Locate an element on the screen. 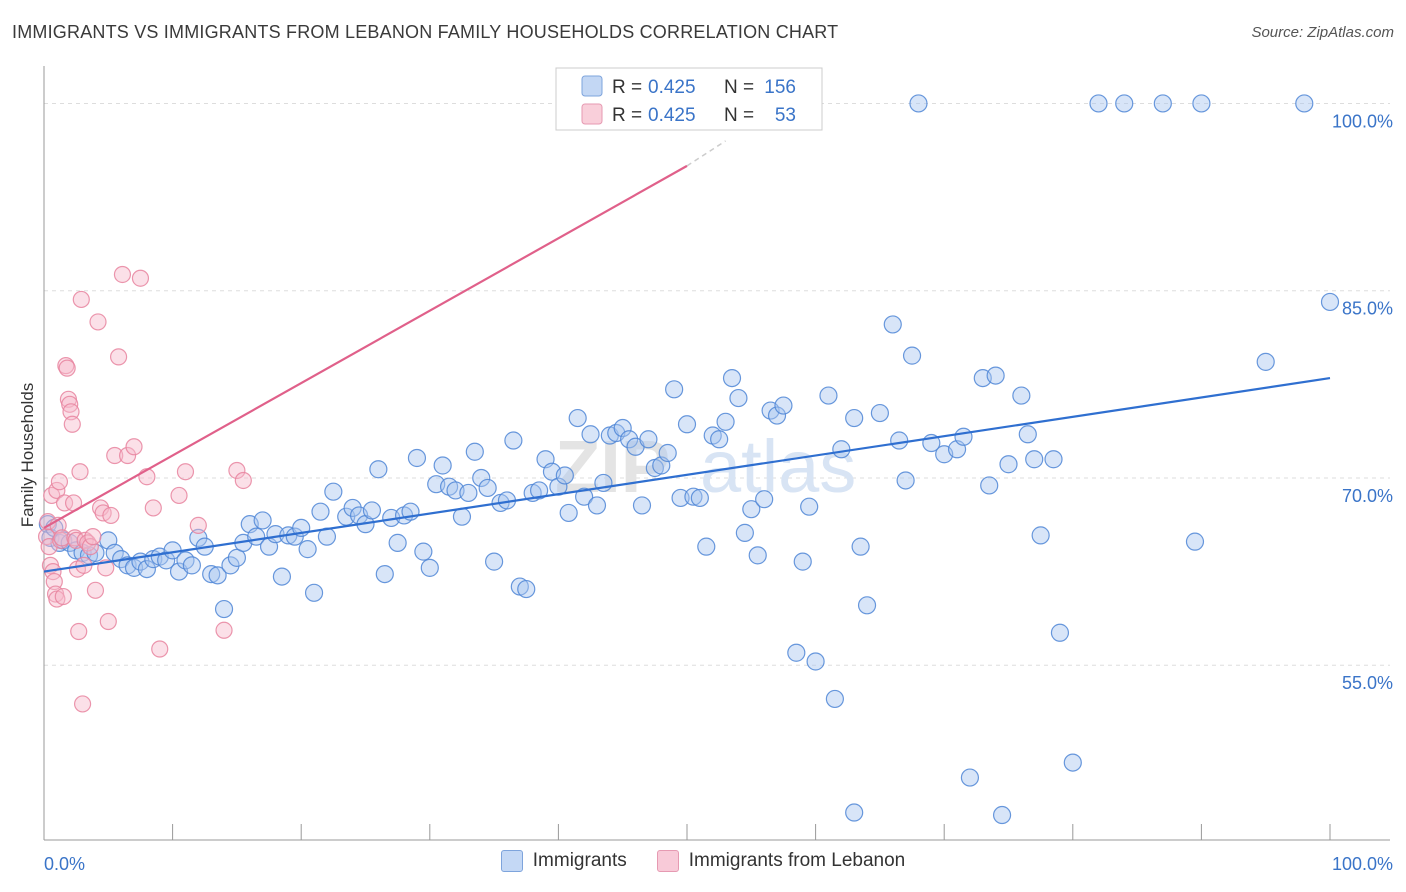 This screenshot has width=1406, height=892. watermark: ZIP atlas is located at coordinates (705, 466).